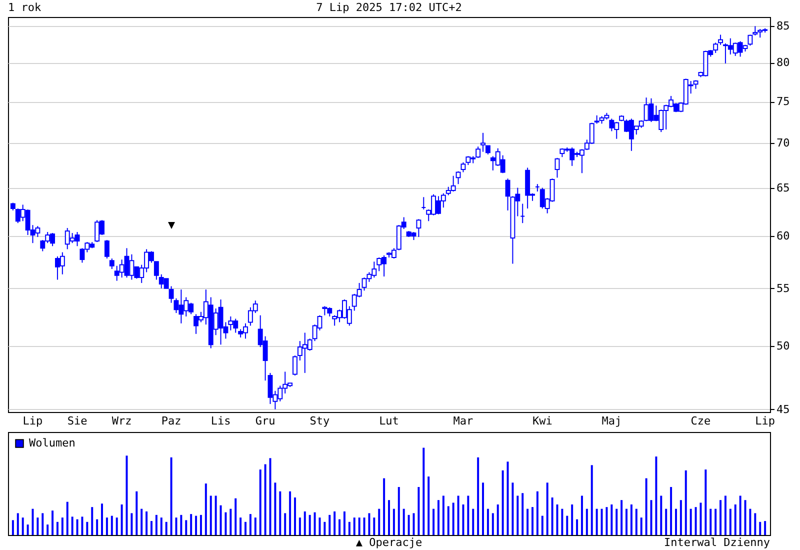  What do you see at coordinates (320, 421) in the screenshot?
I see `x-tick-label: Sty` at bounding box center [320, 421].